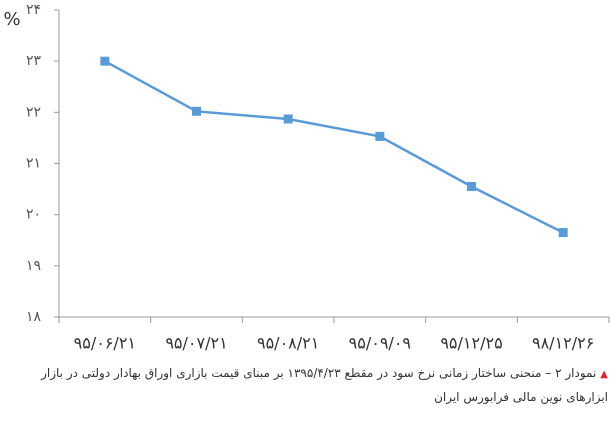 The height and width of the screenshot is (427, 610). Describe the element at coordinates (563, 343) in the screenshot. I see `x-tick-label: ۹۸/۱۲/۲۶` at that location.